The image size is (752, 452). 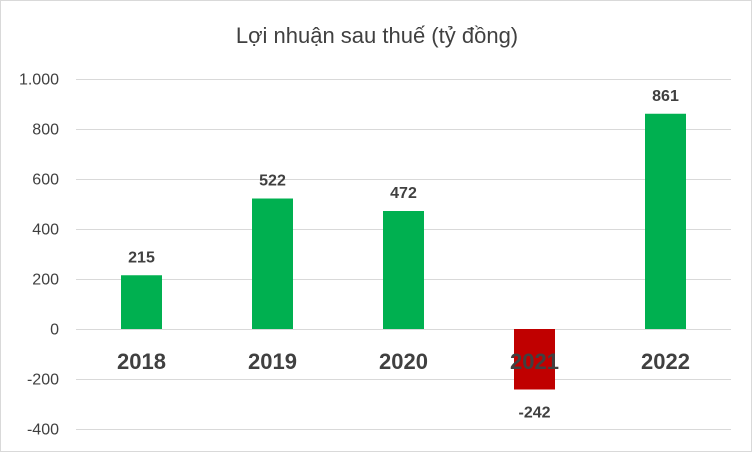 What do you see at coordinates (665, 221) in the screenshot?
I see `bar-2022` at bounding box center [665, 221].